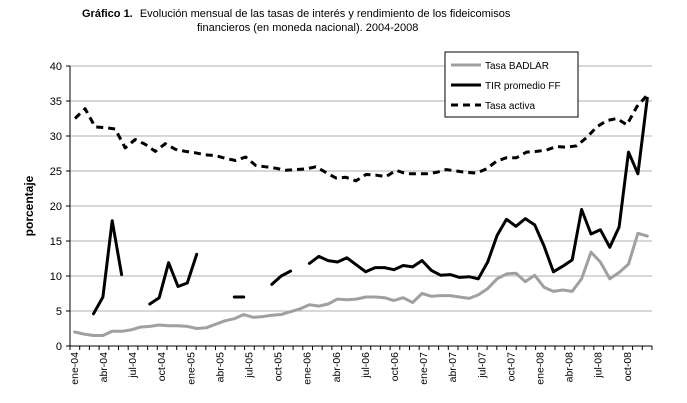 The width and height of the screenshot is (687, 403). What do you see at coordinates (523, 86) in the screenshot?
I see `legend-label-1: TIR promedio FF` at bounding box center [523, 86].